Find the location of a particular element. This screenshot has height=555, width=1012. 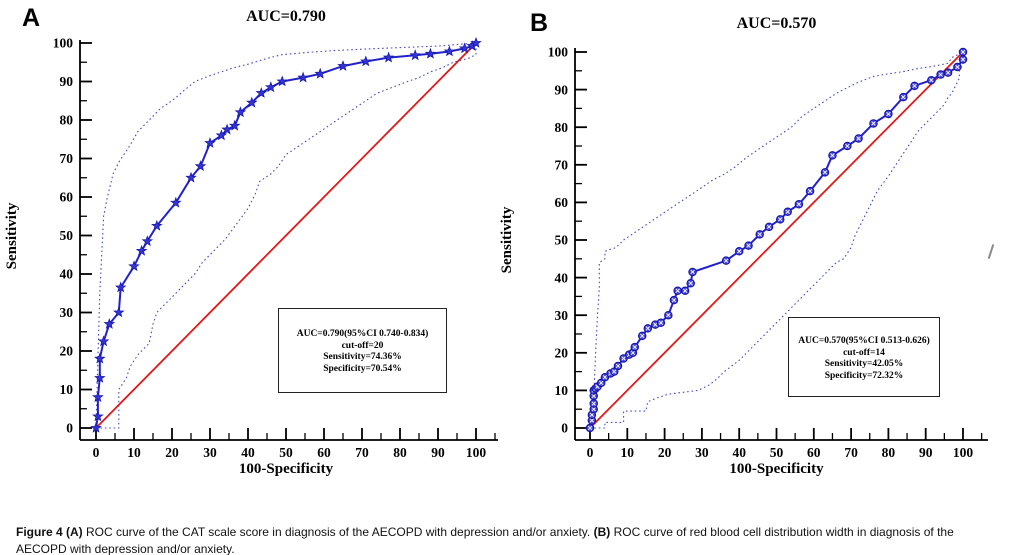

caption-segment: Figure 4 (A) is located at coordinates (49, 532).